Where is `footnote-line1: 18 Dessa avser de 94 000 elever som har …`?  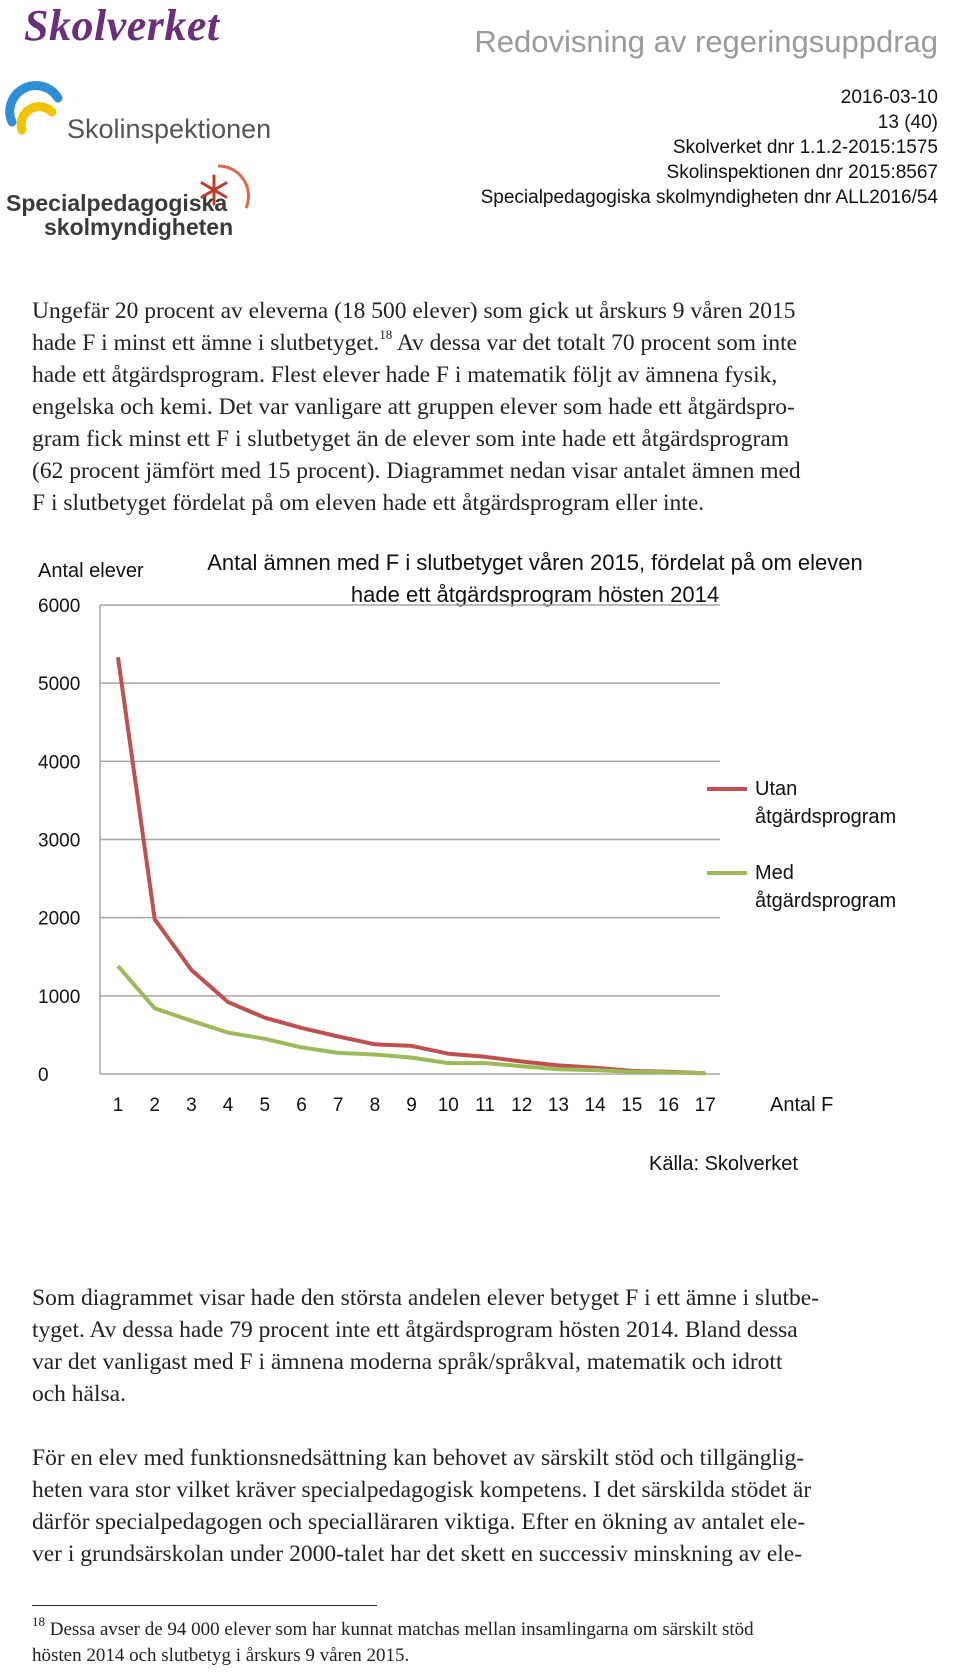
footnote-line1: 18 Dessa avser de 94 000 elever som har … is located at coordinates (393, 1626).